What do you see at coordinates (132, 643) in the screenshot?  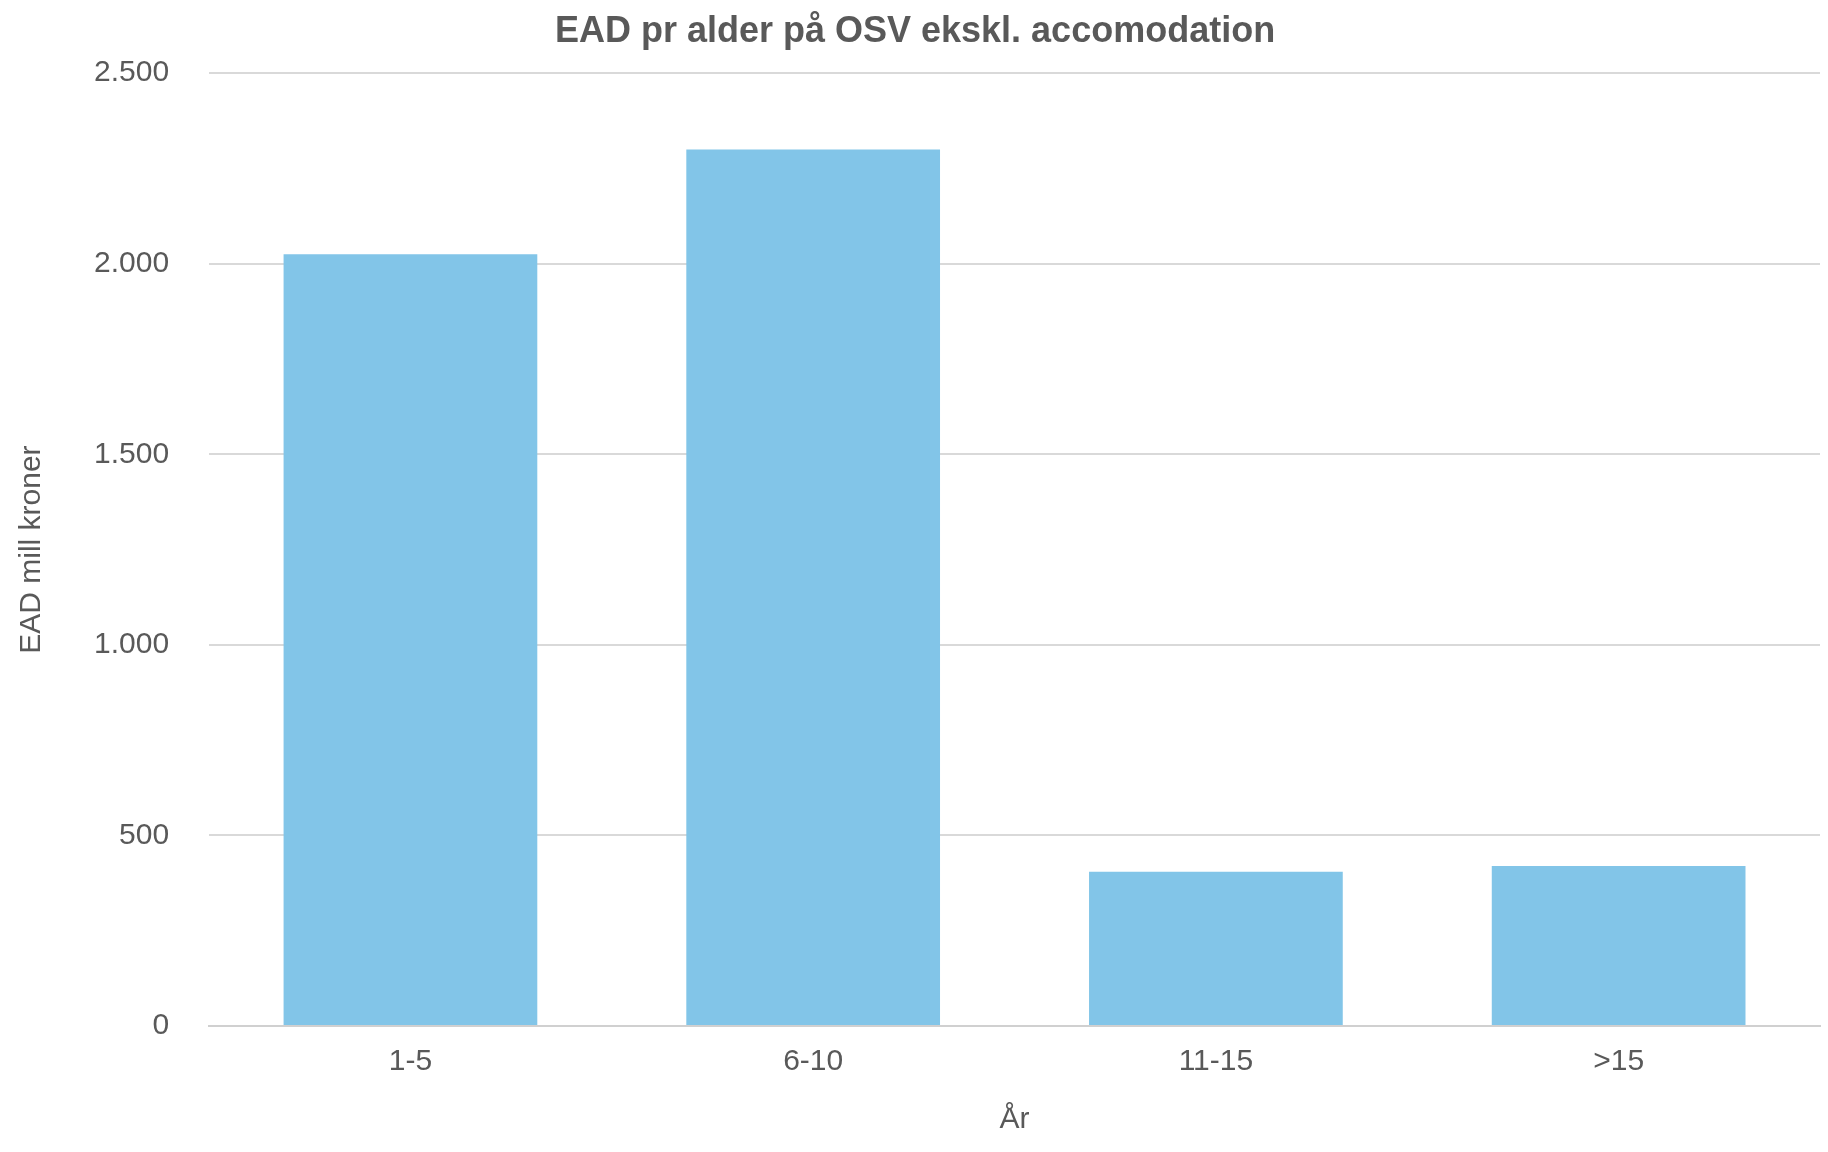 I see `y-tick-label: 1.000` at bounding box center [132, 643].